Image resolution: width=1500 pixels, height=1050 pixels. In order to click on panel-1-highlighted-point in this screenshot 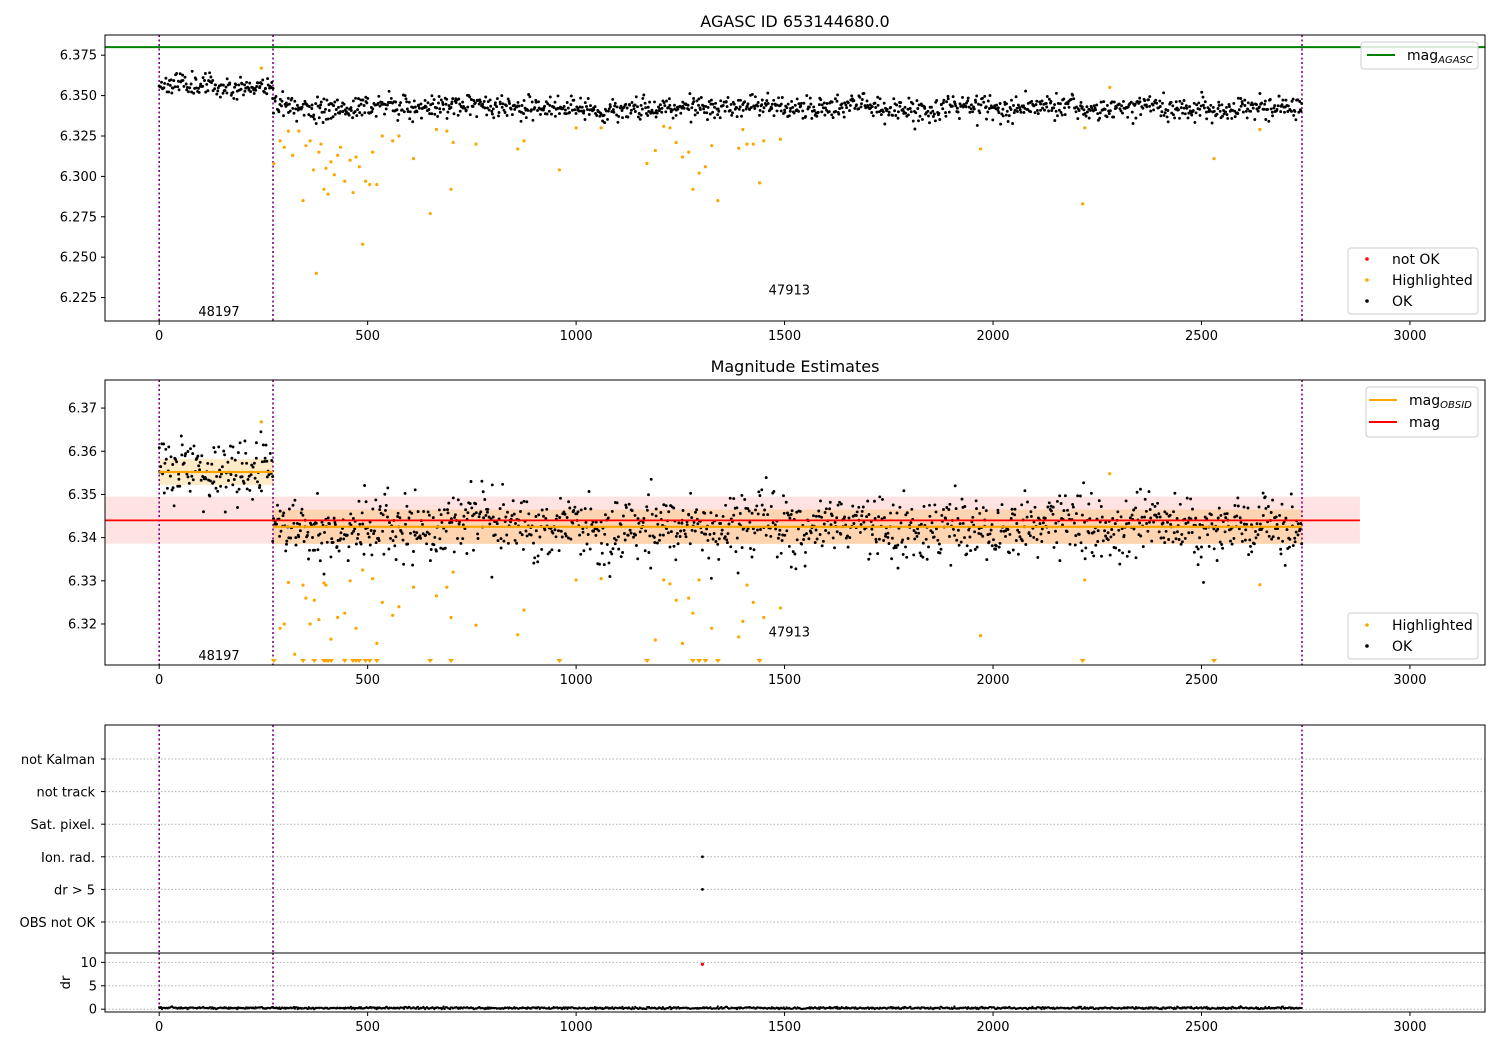, I will do `click(280, 141)`.